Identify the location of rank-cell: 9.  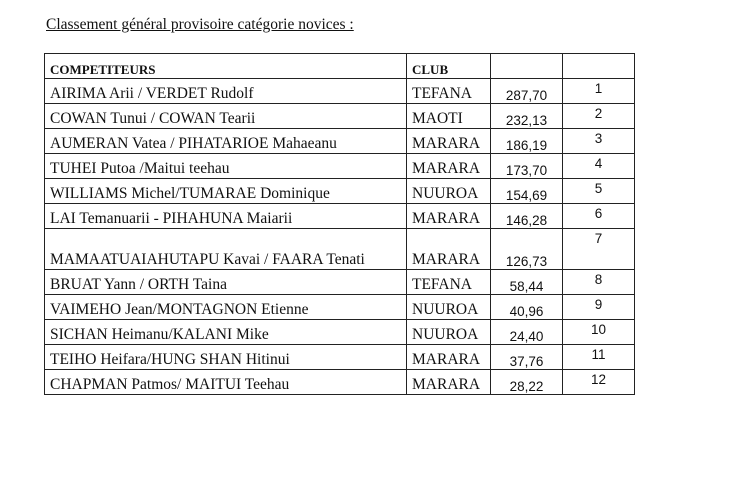
(598, 307).